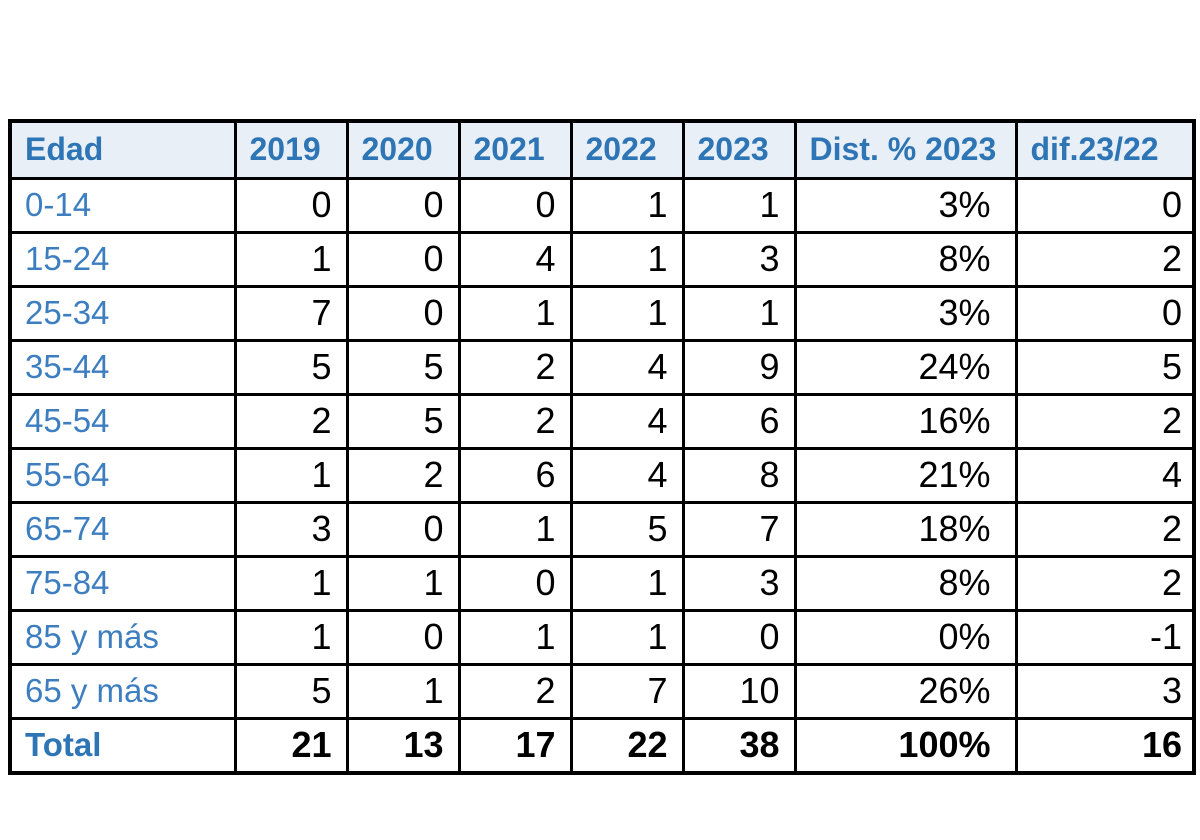 The height and width of the screenshot is (840, 1200). What do you see at coordinates (905, 691) in the screenshot?
I see `value-cell: 26%` at bounding box center [905, 691].